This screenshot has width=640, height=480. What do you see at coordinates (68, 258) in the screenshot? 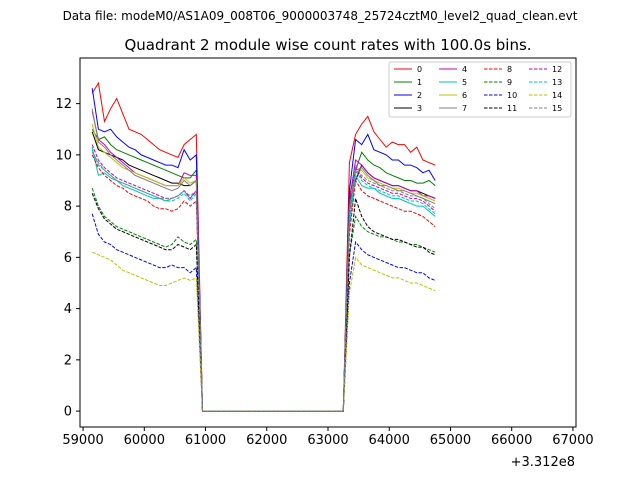
I see `y-tick-label: 6` at bounding box center [68, 258].